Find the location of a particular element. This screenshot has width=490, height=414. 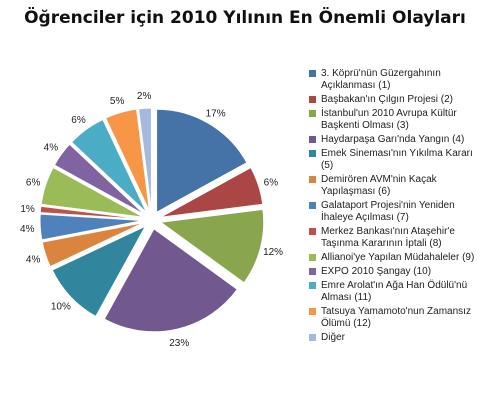

legend-item-10: EXPO 2010 Şangay (10) is located at coordinates (397, 272).